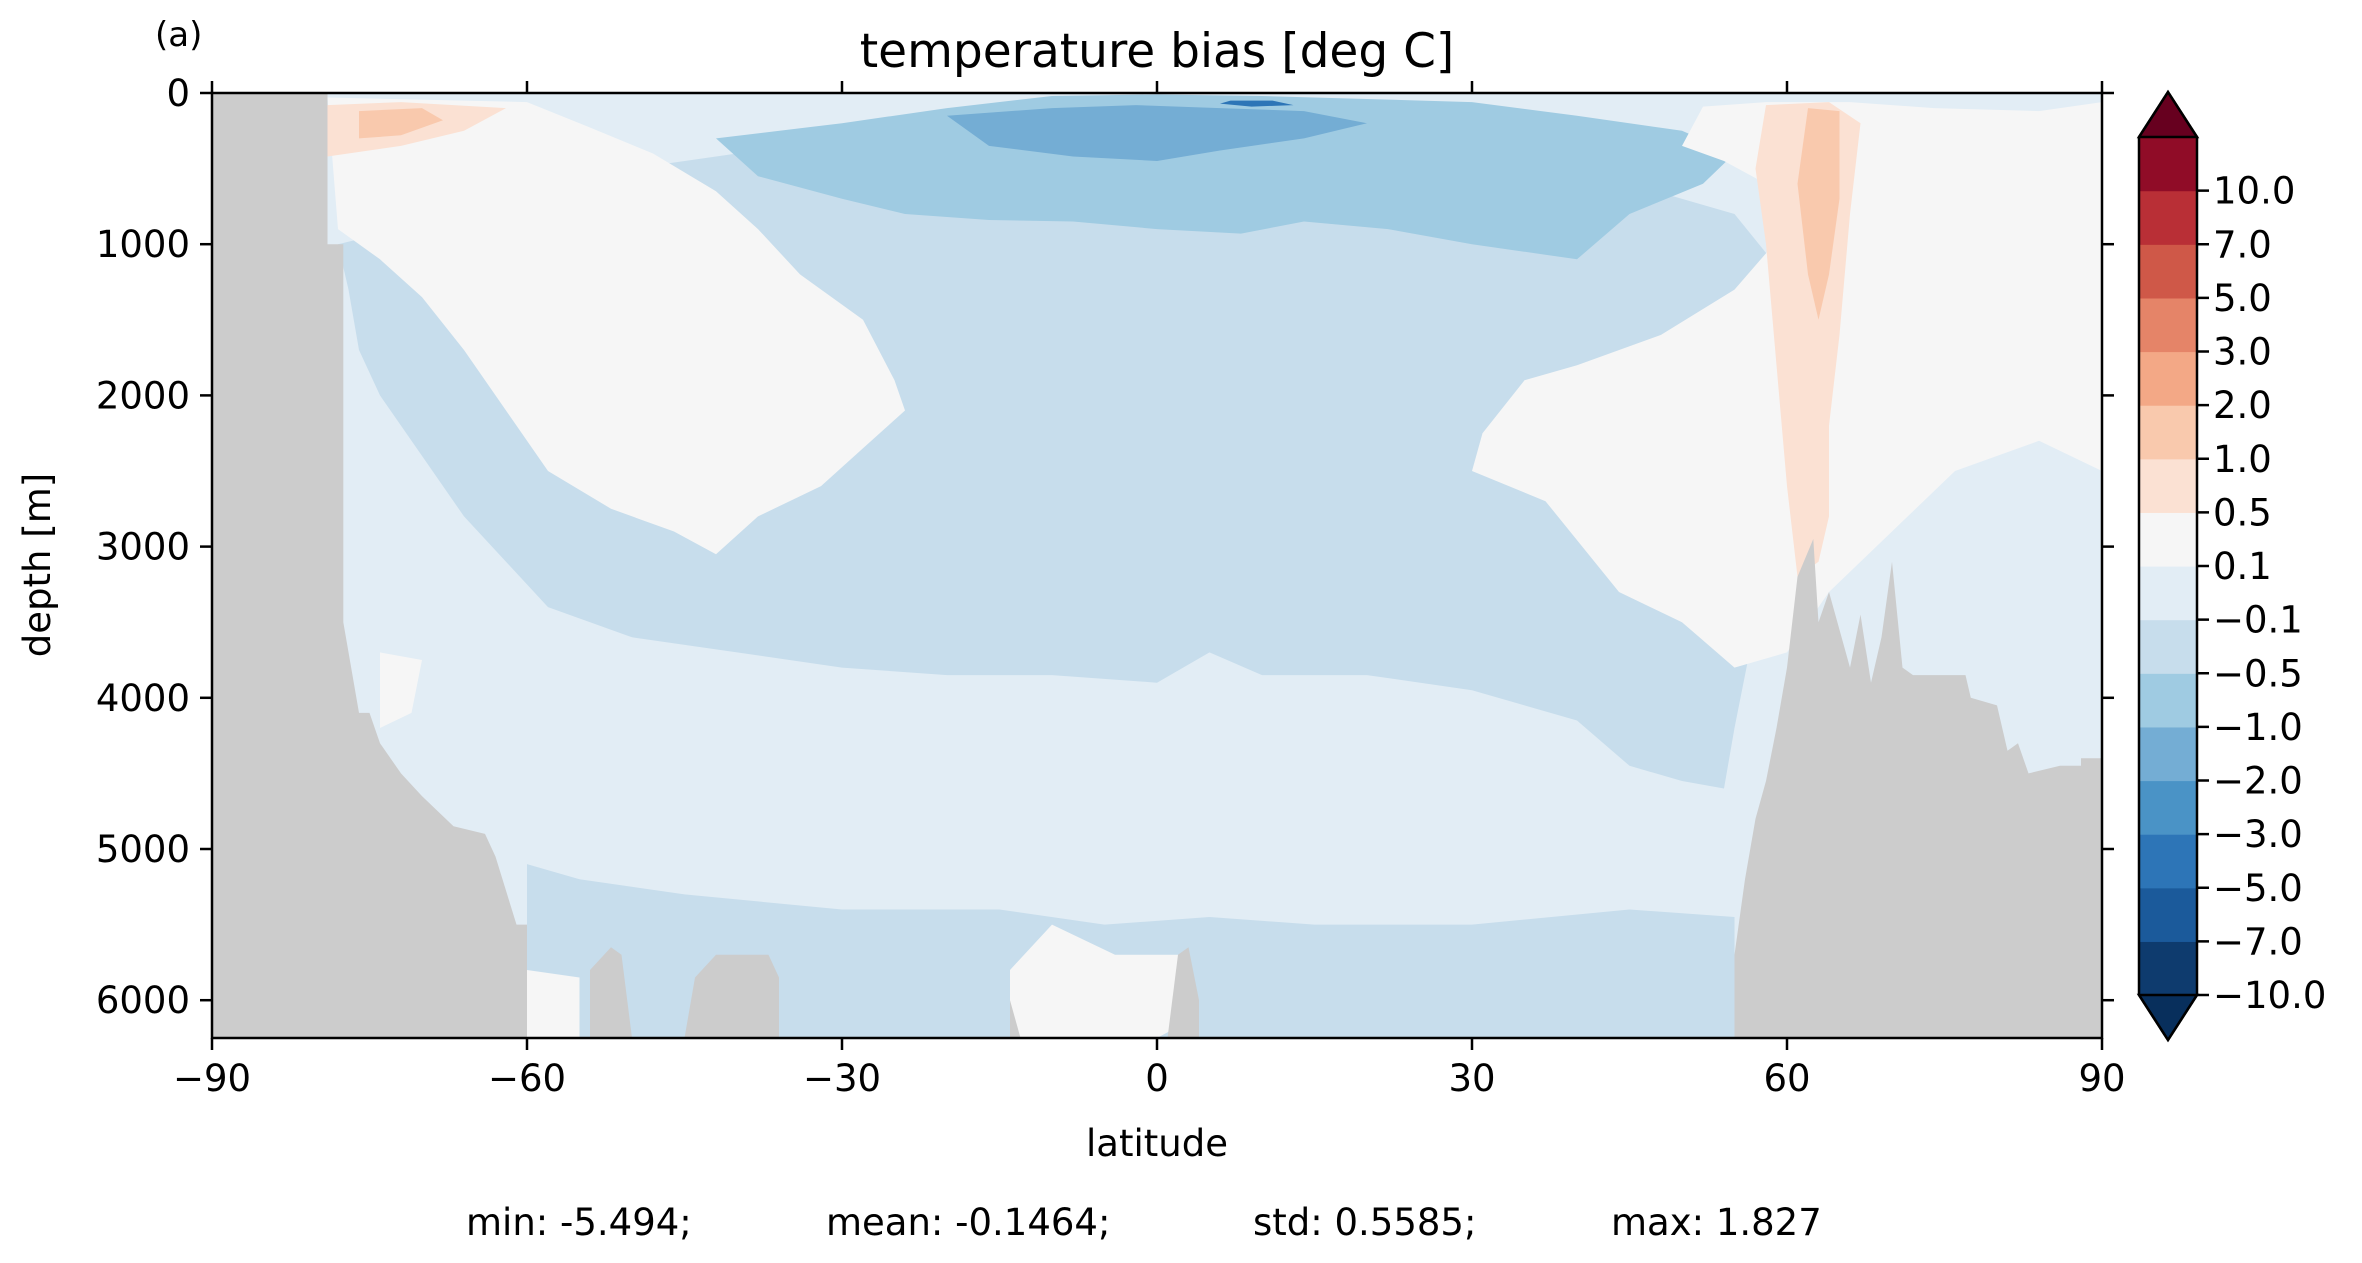  Describe the element at coordinates (143, 1000) in the screenshot. I see `y-tick-label: 6000` at that location.